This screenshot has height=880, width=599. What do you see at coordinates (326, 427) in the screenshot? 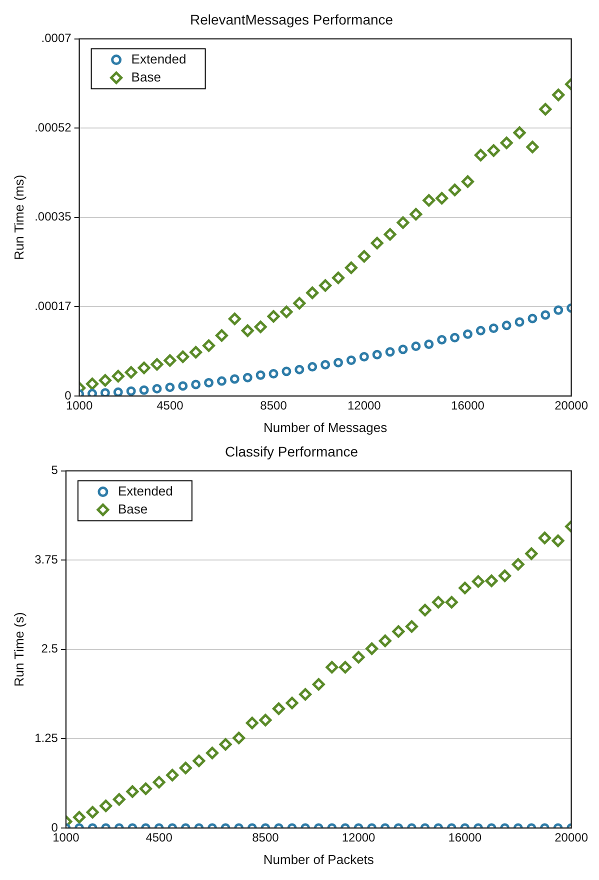
I see `x-axis-title: Number of Messages` at bounding box center [326, 427].